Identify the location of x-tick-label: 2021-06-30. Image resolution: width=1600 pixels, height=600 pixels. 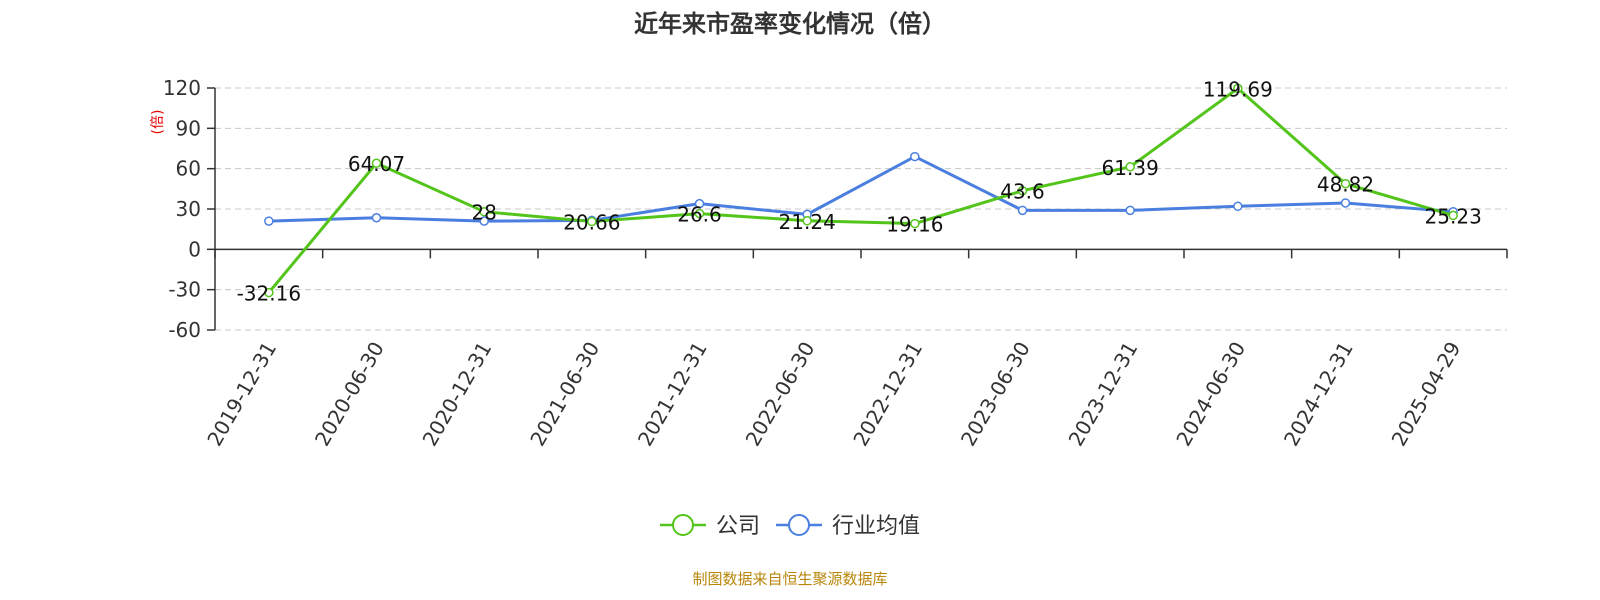
(564, 394).